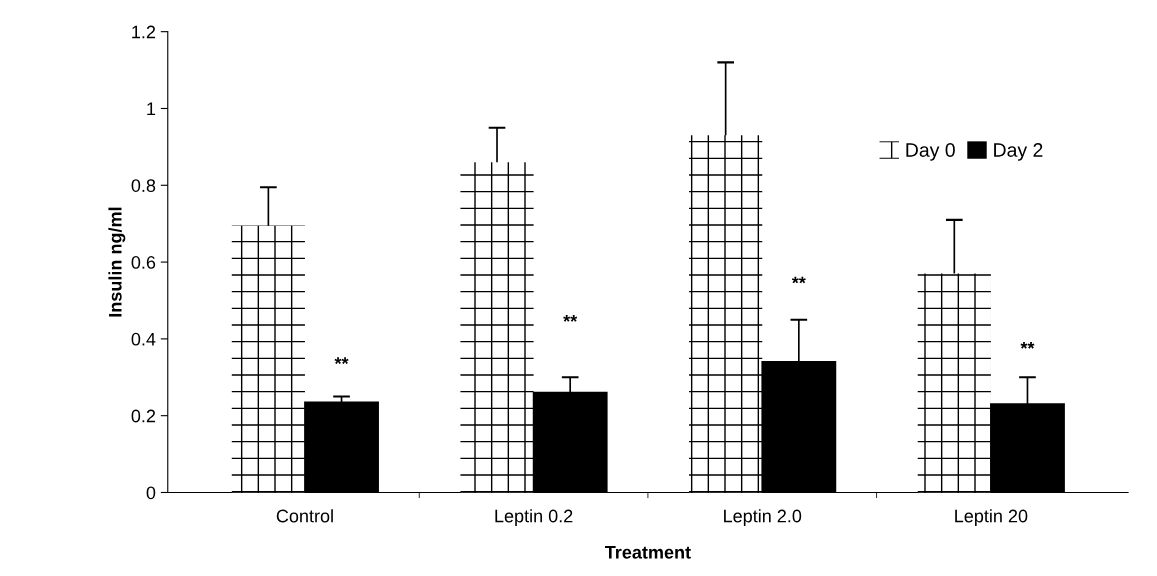 The image size is (1157, 576). Describe the element at coordinates (143, 262) in the screenshot. I see `y-tick-label: 0.6` at that location.